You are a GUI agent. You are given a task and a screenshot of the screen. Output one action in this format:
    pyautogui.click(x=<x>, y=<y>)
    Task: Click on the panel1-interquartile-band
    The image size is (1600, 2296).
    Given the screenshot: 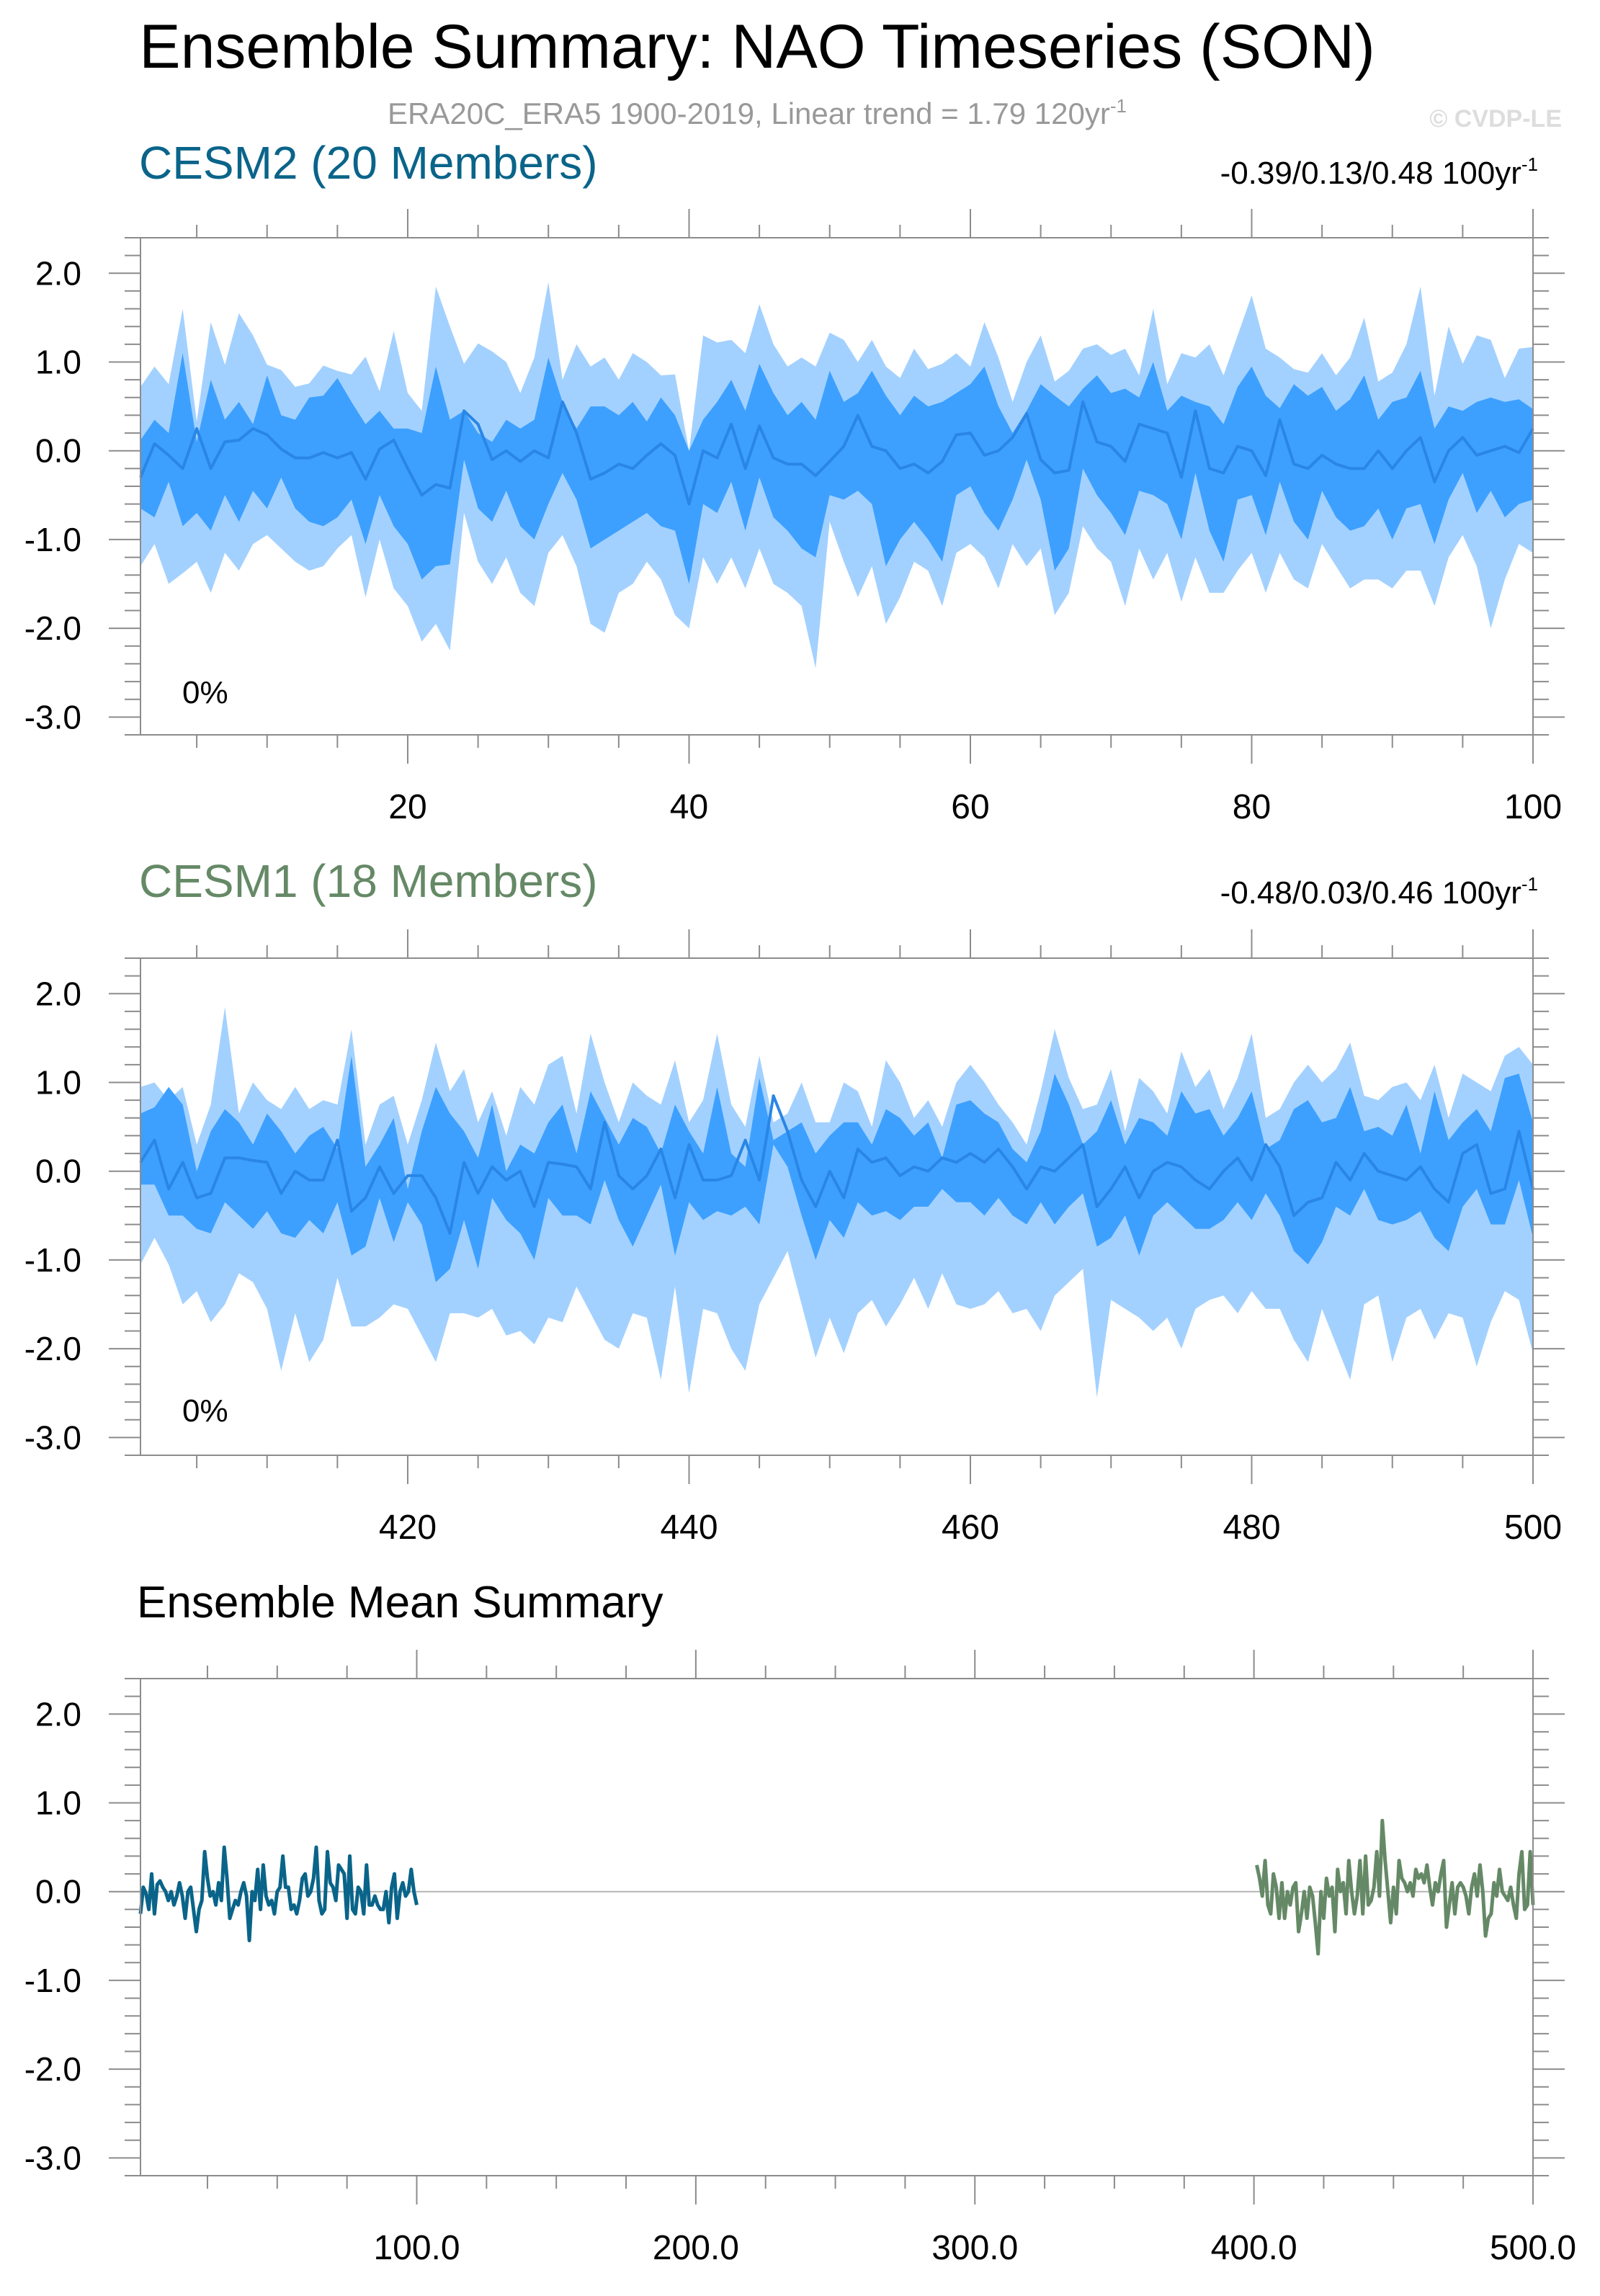 What is the action you would take?
    pyautogui.click(x=837, y=468)
    